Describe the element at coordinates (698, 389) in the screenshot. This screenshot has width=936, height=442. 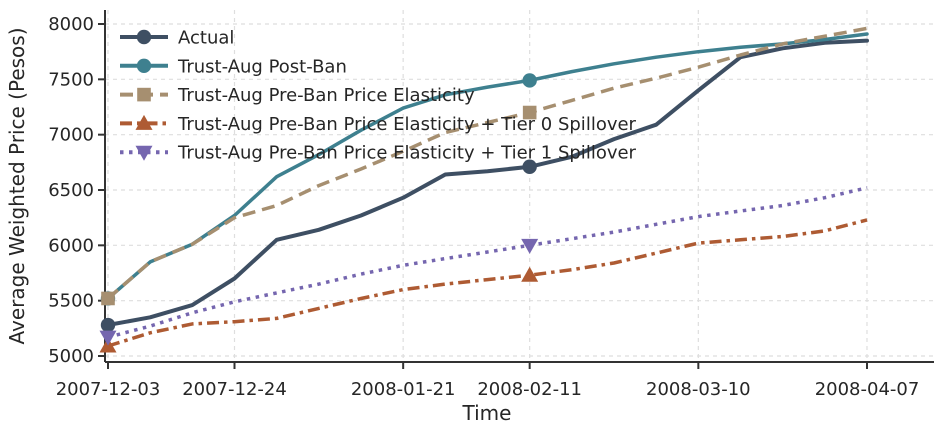
I see `x-tick-label: 2008-03-10` at that location.